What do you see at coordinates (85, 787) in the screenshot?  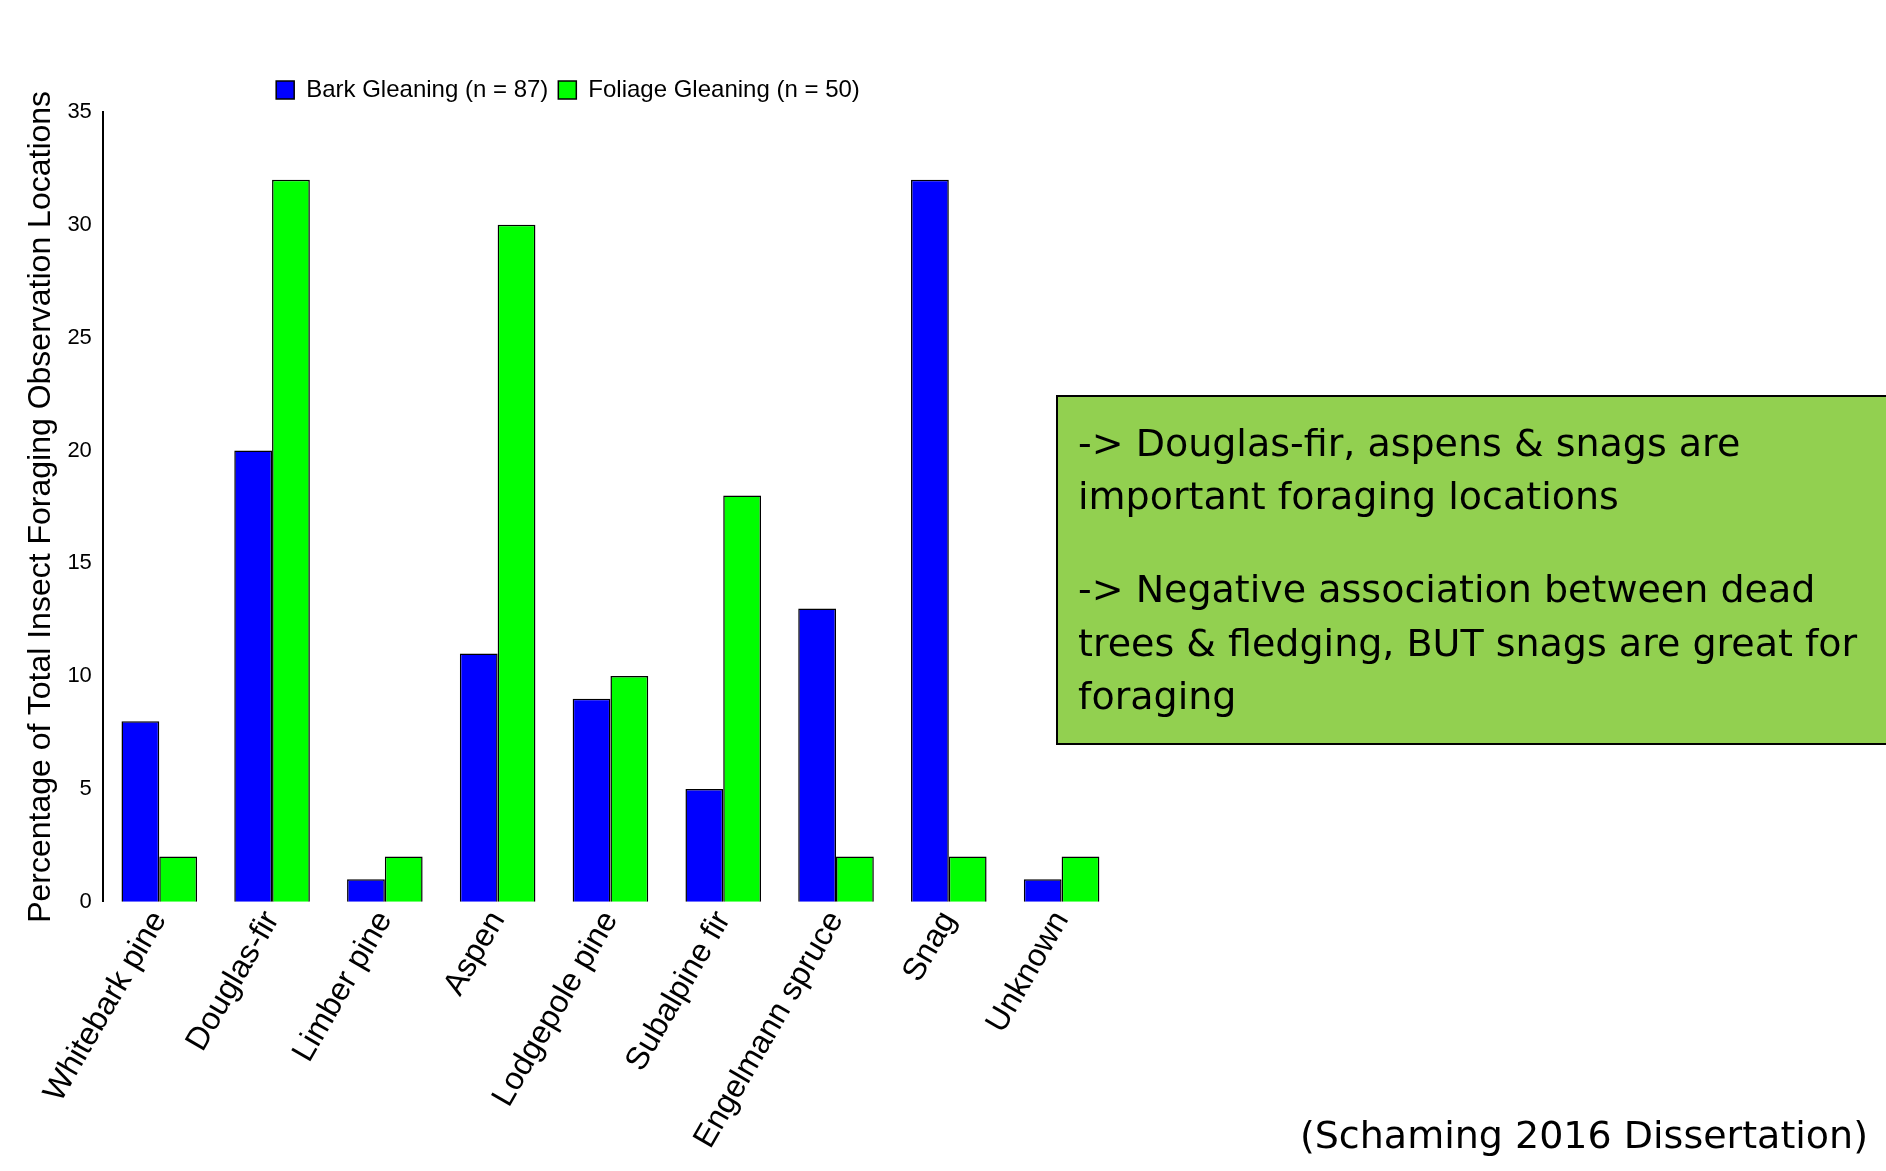 I see `y-tick-label: 5` at bounding box center [85, 787].